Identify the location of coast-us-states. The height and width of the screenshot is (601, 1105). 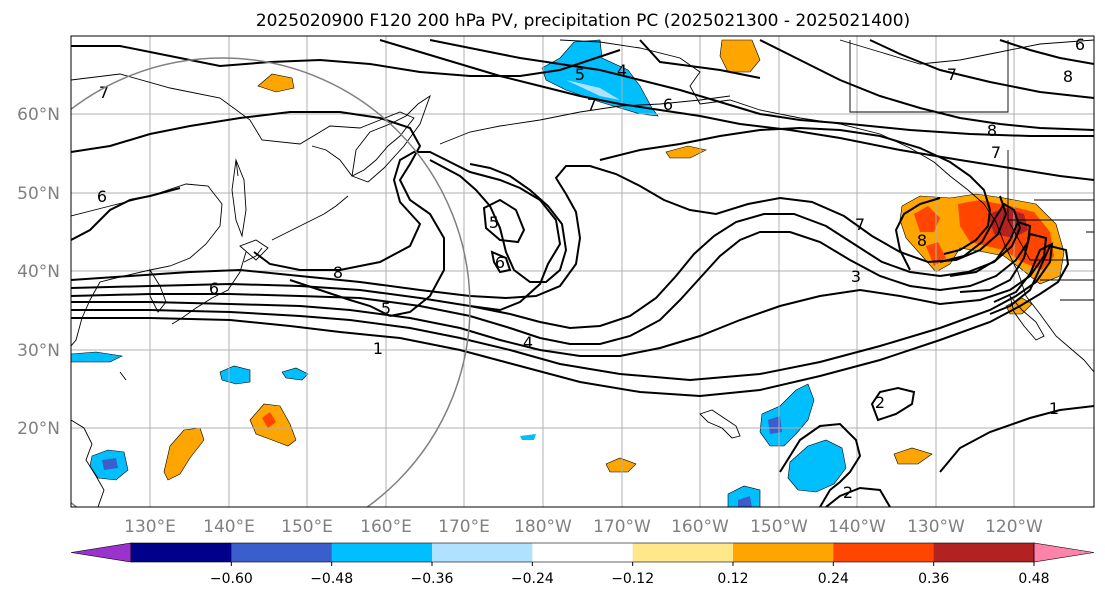
(971, 170).